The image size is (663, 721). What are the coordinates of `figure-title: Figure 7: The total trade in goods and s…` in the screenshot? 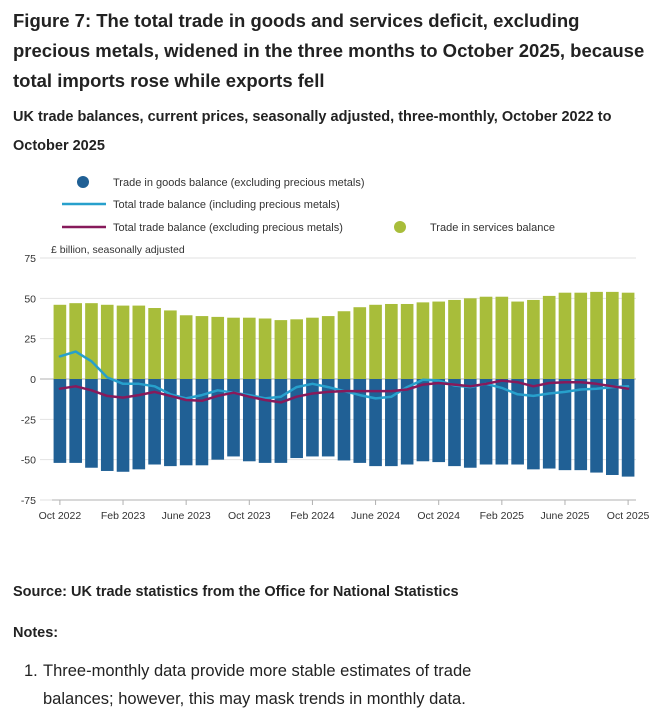 It's located at (329, 50).